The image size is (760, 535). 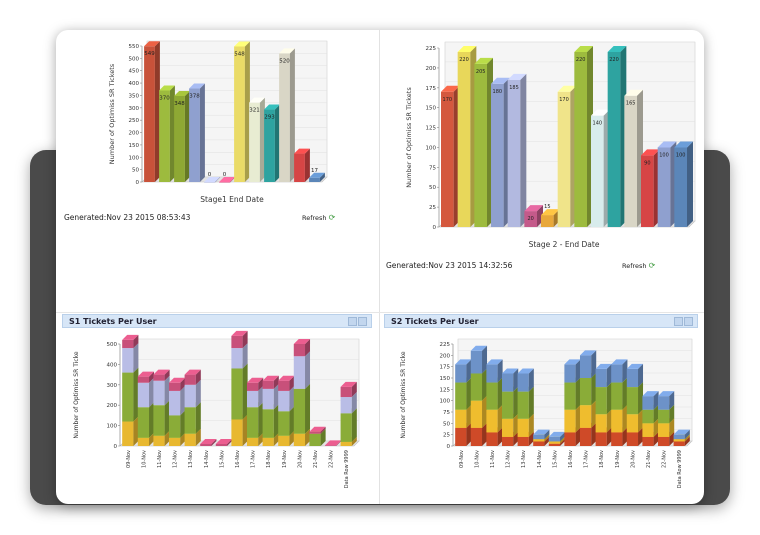 What do you see at coordinates (134, 121) in the screenshot?
I see `y-tick-label: 250` at bounding box center [134, 121].